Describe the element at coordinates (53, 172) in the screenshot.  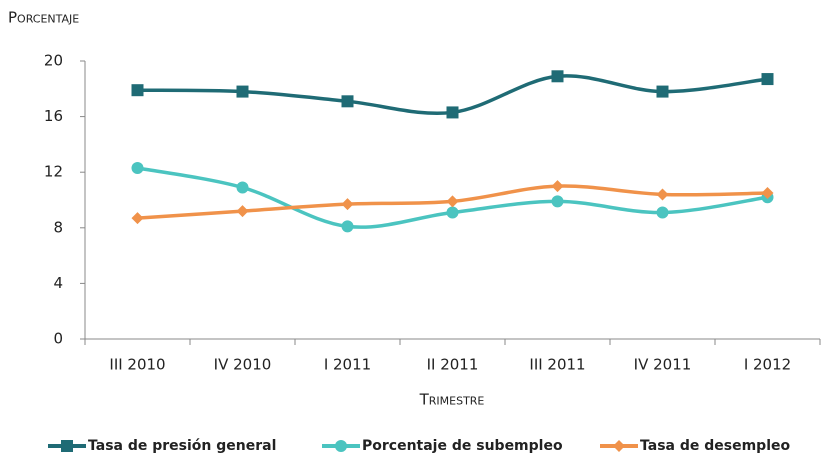
I see `y-tick-label: 12` at that location.